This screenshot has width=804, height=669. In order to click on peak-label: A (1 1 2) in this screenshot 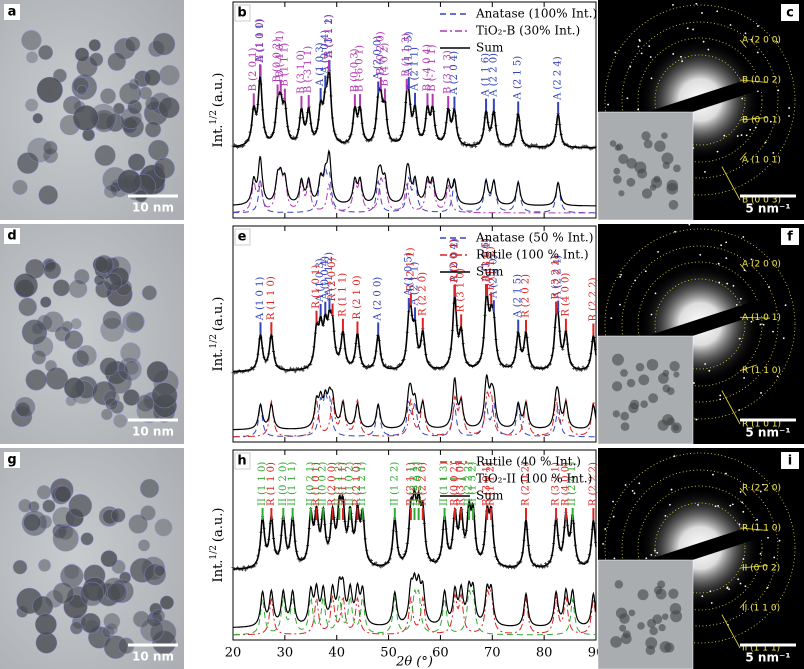, I will do `click(329, 36)`.